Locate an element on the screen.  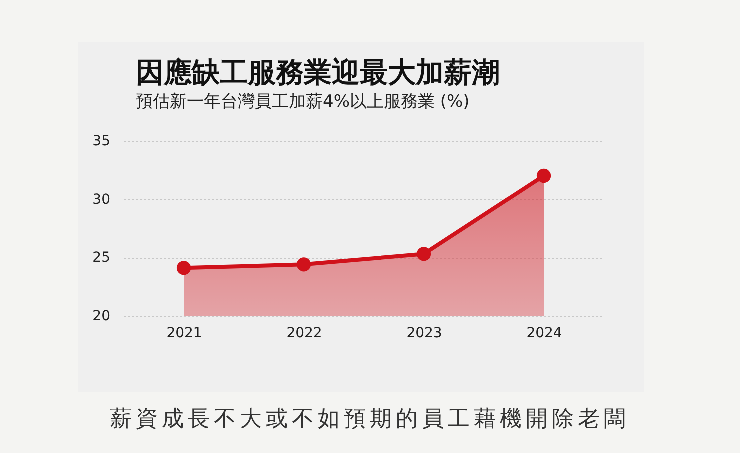
chart-subtitle: 預估新一年台灣員工加薪4%以上服務業 (%) is located at coordinates (303, 102).